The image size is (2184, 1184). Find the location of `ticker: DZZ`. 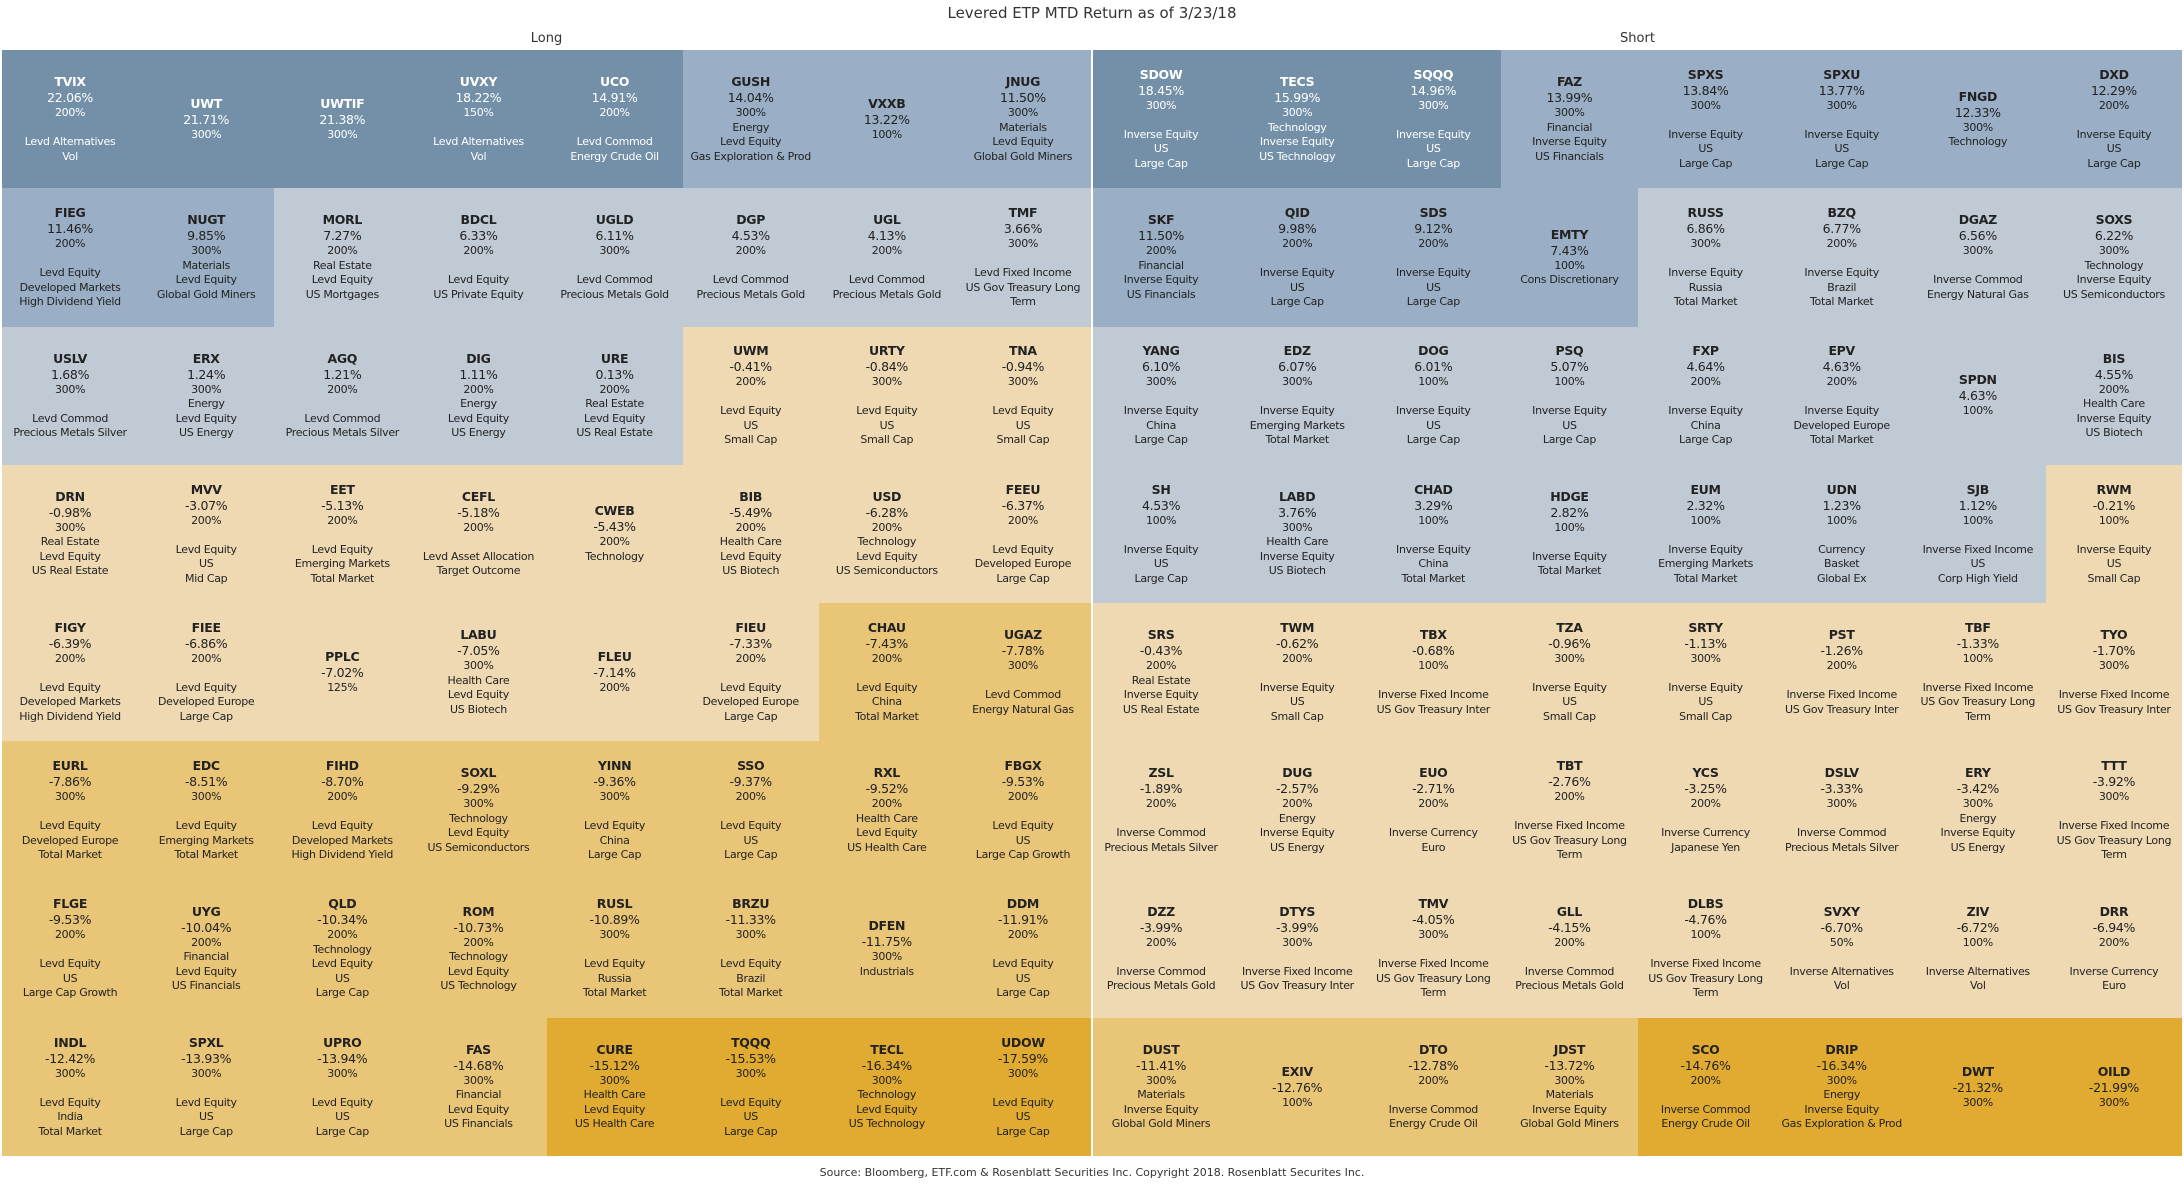

ticker: DZZ is located at coordinates (1161, 911).